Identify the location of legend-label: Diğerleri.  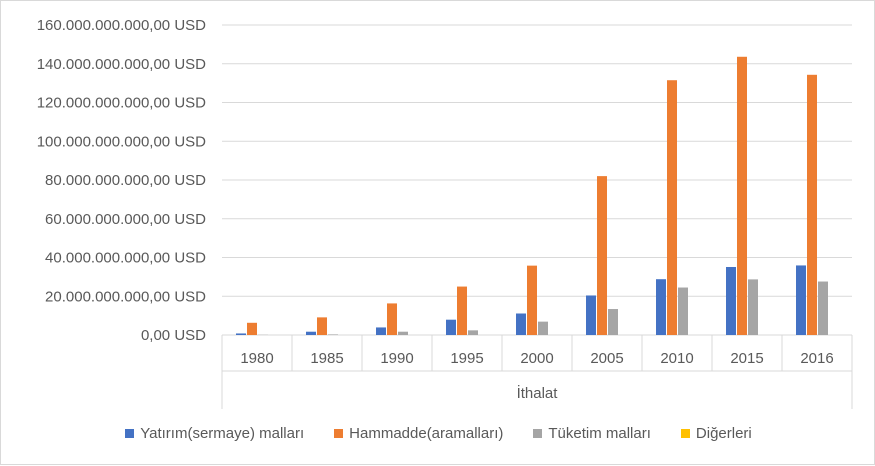
(724, 433).